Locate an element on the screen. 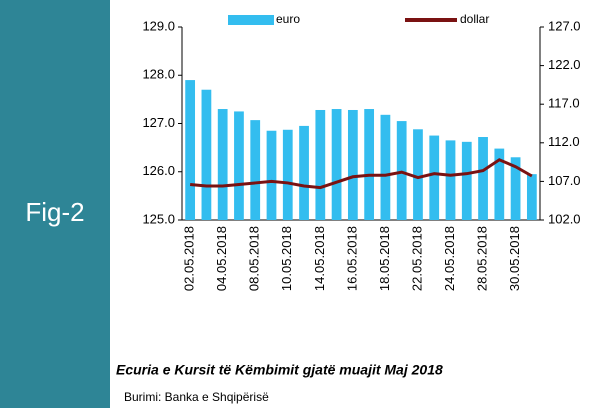 Image resolution: width=597 pixels, height=413 pixels. source: Burimi: Banka e Shqipërisë is located at coordinates (196, 397).